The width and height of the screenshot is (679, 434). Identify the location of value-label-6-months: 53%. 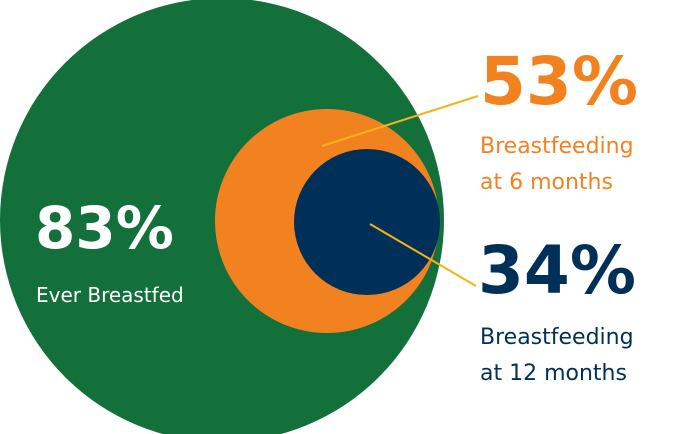
(559, 81).